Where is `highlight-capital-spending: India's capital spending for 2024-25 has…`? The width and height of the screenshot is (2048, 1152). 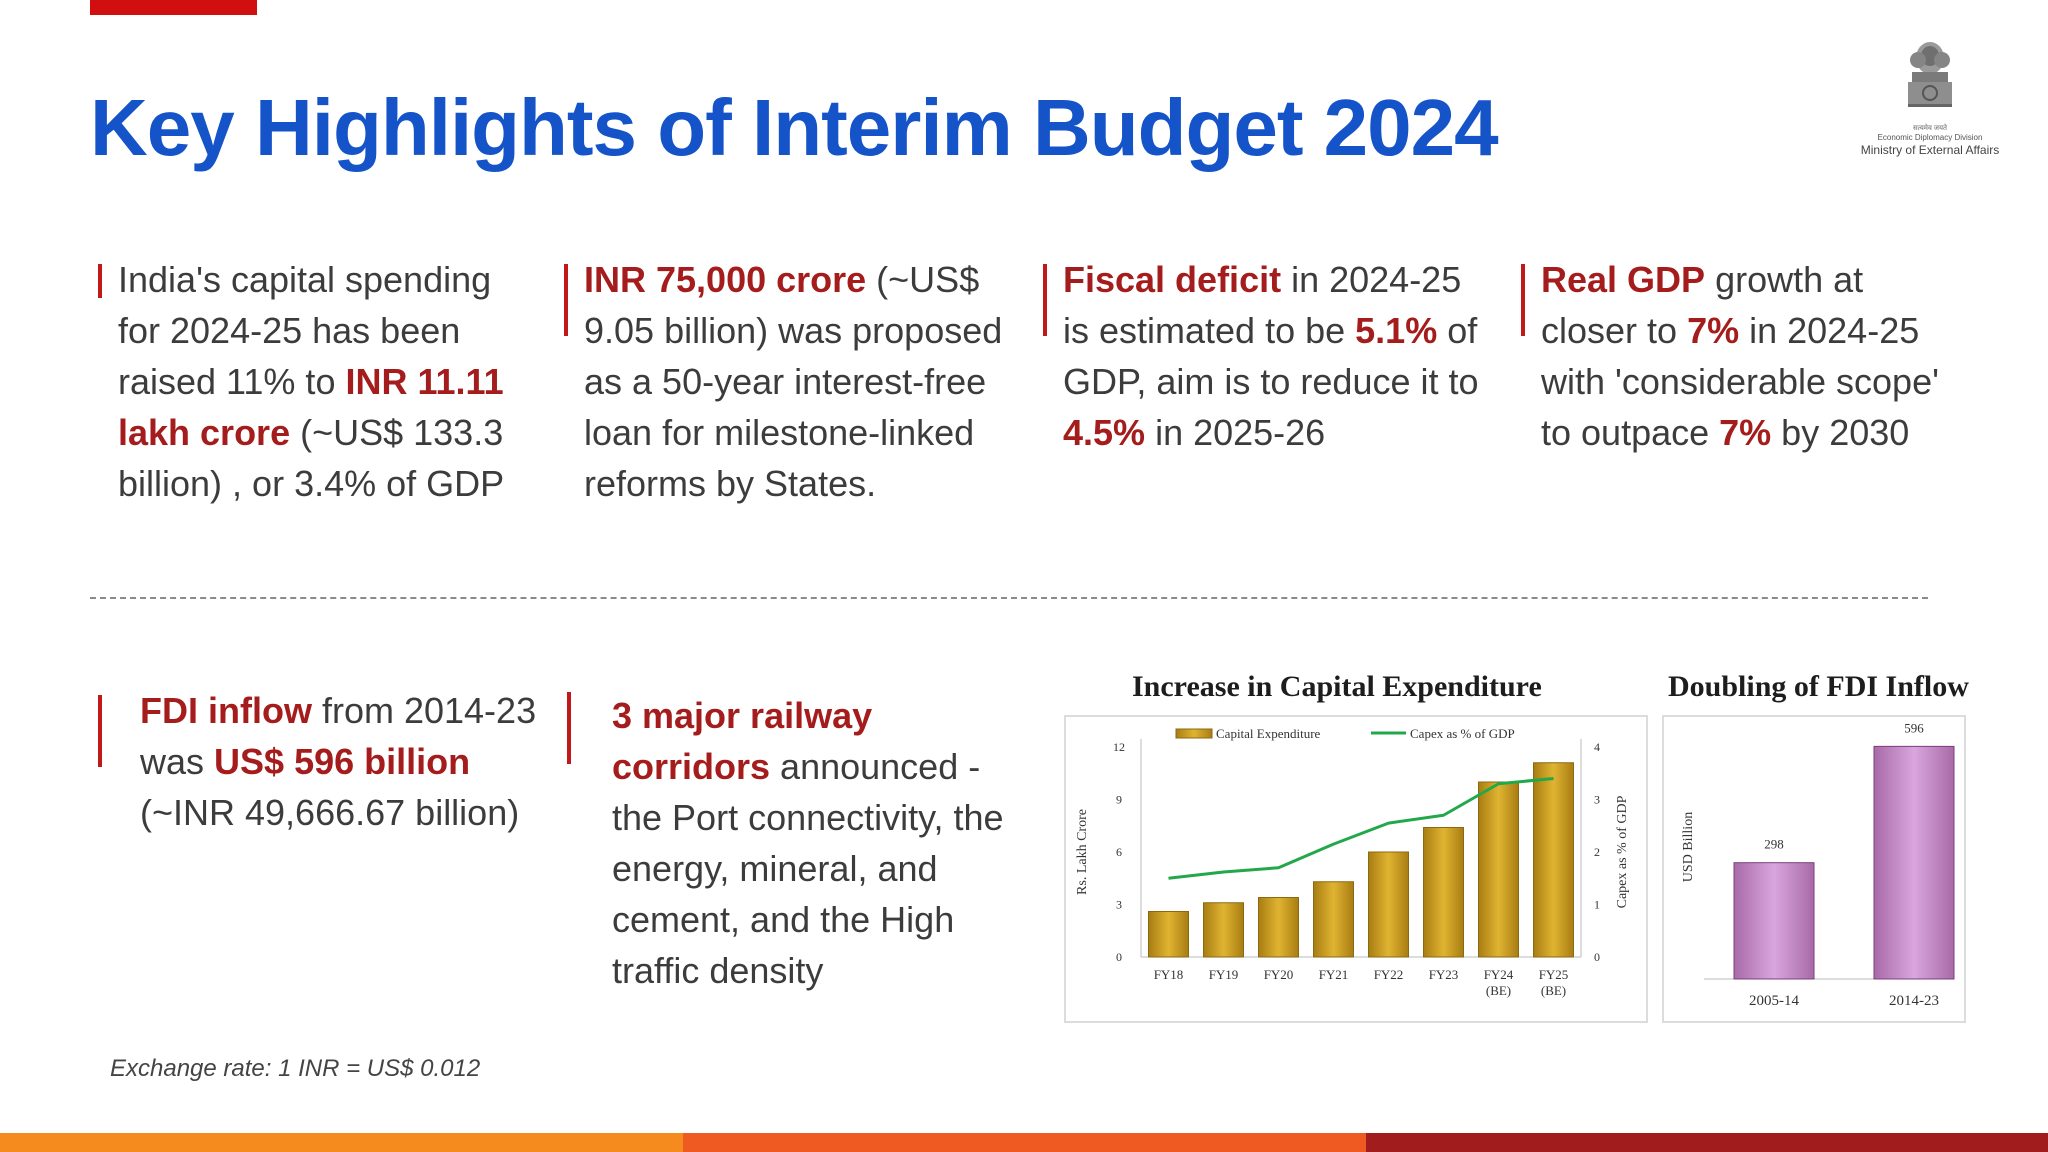 highlight-capital-spending: India's capital spending for 2024-25 has… is located at coordinates (310, 381).